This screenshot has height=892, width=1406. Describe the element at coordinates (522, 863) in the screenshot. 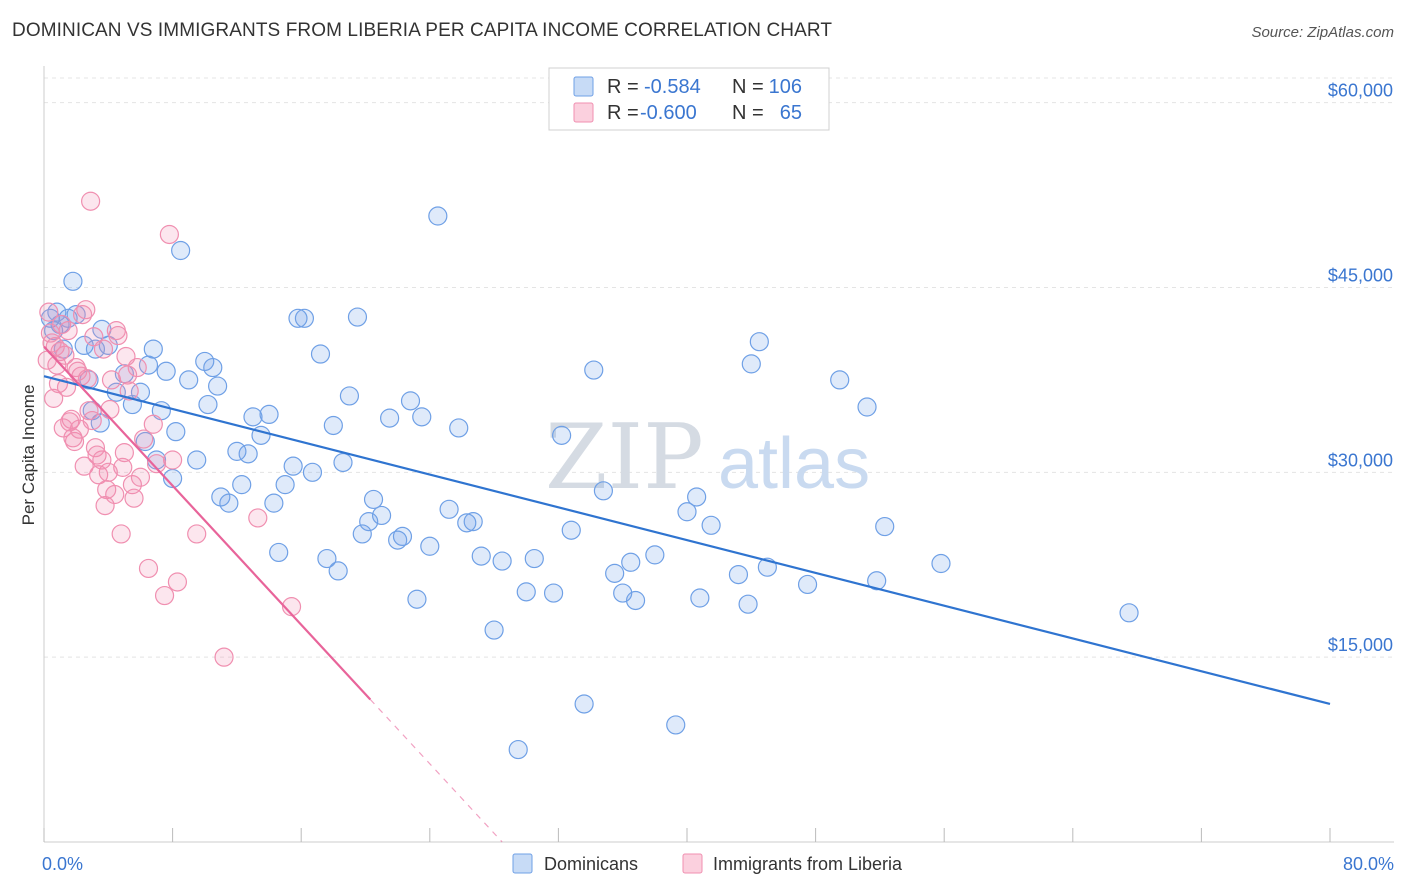

I see `bottom-legend-swatch-dominicans` at that location.